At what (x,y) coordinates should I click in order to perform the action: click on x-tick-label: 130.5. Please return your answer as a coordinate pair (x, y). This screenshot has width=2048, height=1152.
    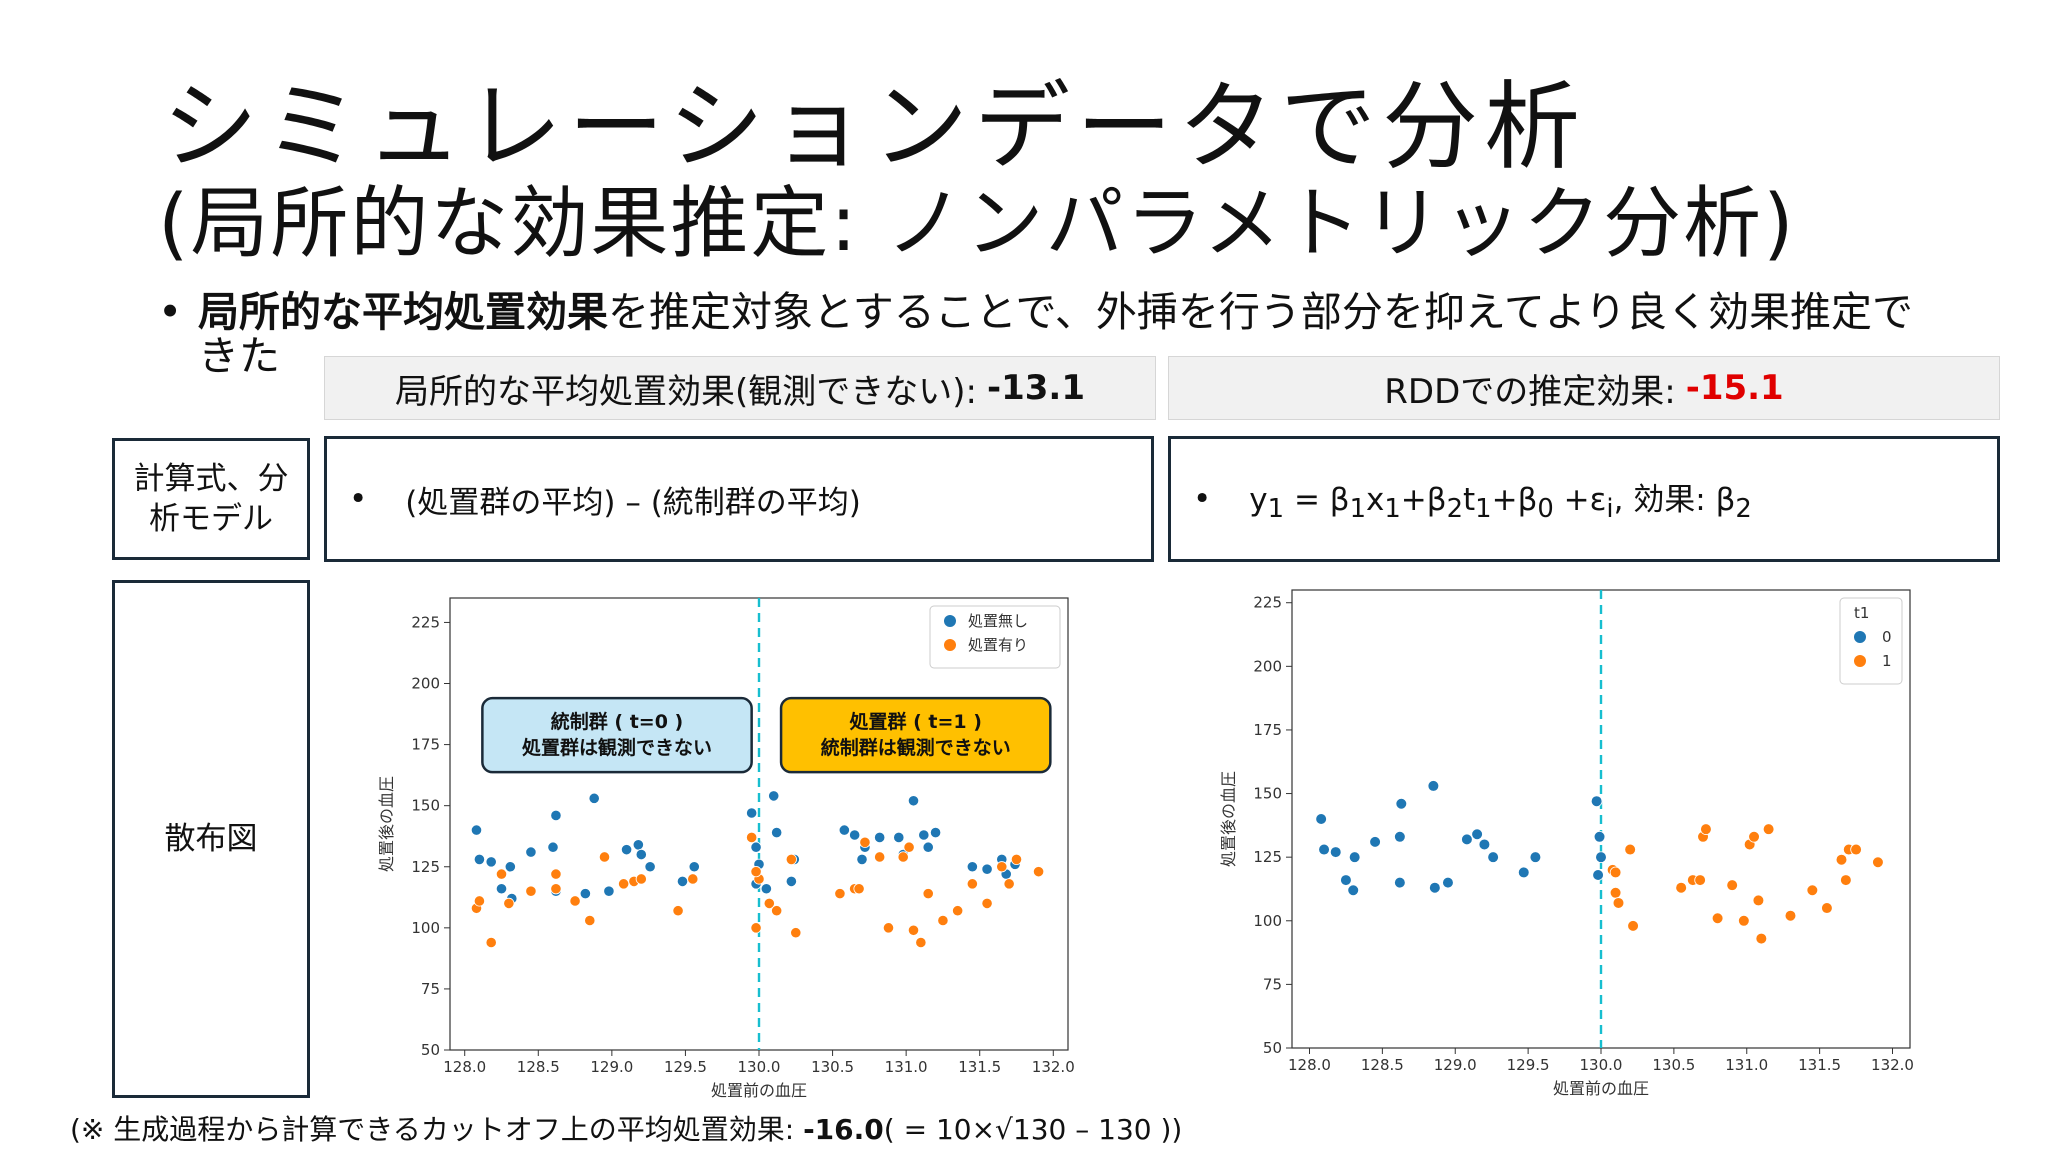
    Looking at the image, I should click on (1673, 1065).